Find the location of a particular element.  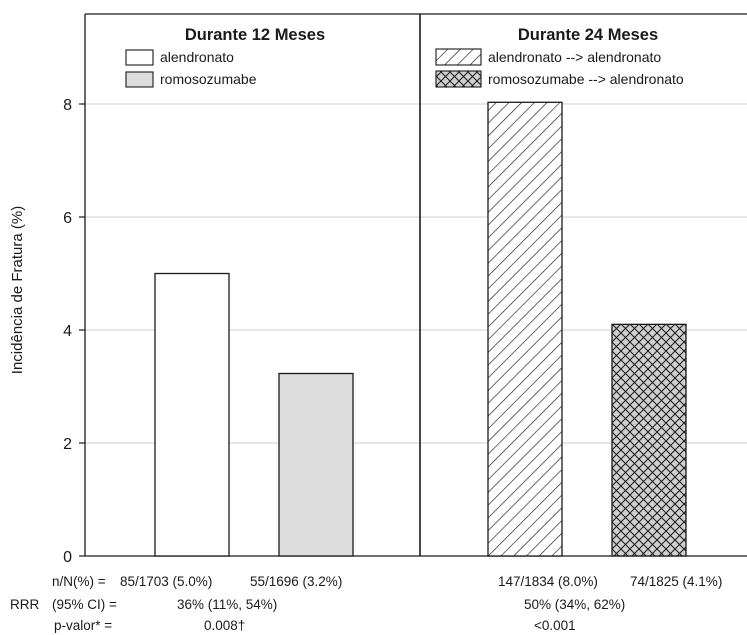

bar-24m-romosozumabe is located at coordinates (649, 440).